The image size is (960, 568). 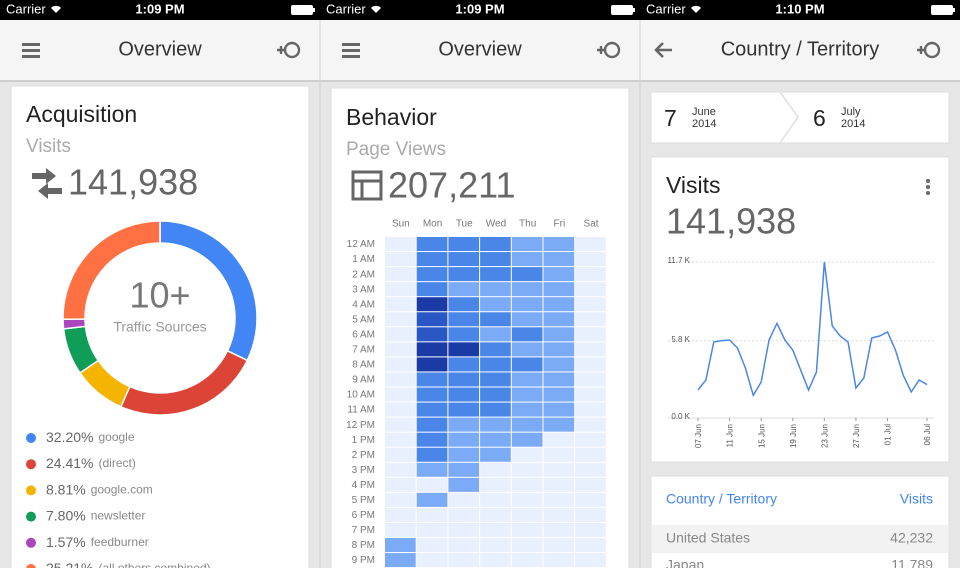 I want to click on start-day: 7, so click(x=670, y=118).